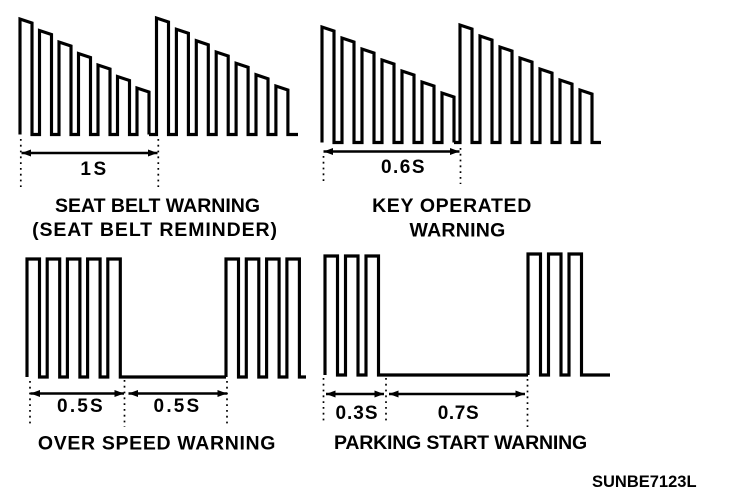 Image resolution: width=736 pixels, height=496 pixels. I want to click on svg-text: 0.3S, so click(356, 413).